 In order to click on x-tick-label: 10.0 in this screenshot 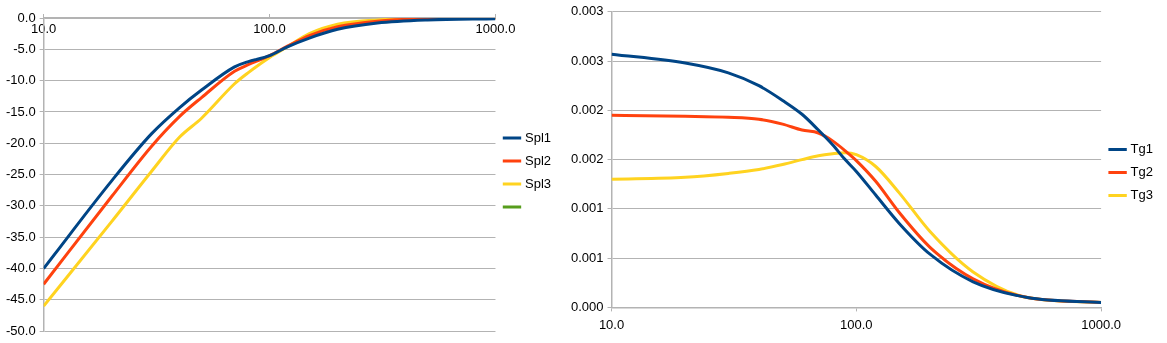, I will do `click(611, 324)`.